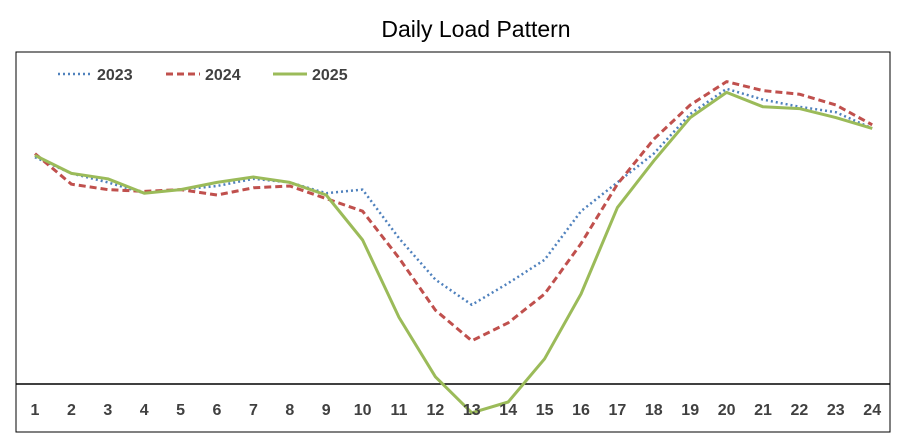  What do you see at coordinates (180, 410) in the screenshot?
I see `x-tick-label: 5` at bounding box center [180, 410].